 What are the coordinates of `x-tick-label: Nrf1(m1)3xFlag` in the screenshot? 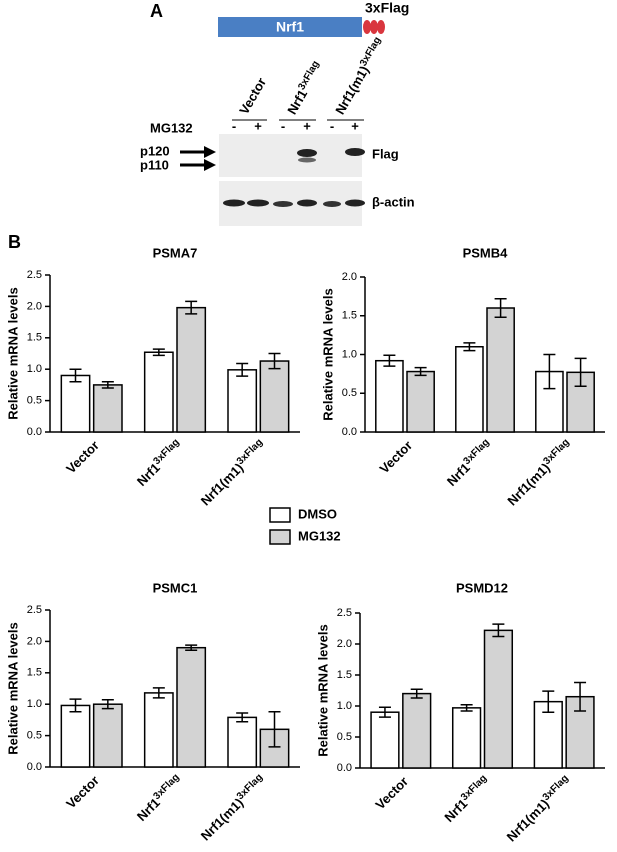 It's located at (539, 809).